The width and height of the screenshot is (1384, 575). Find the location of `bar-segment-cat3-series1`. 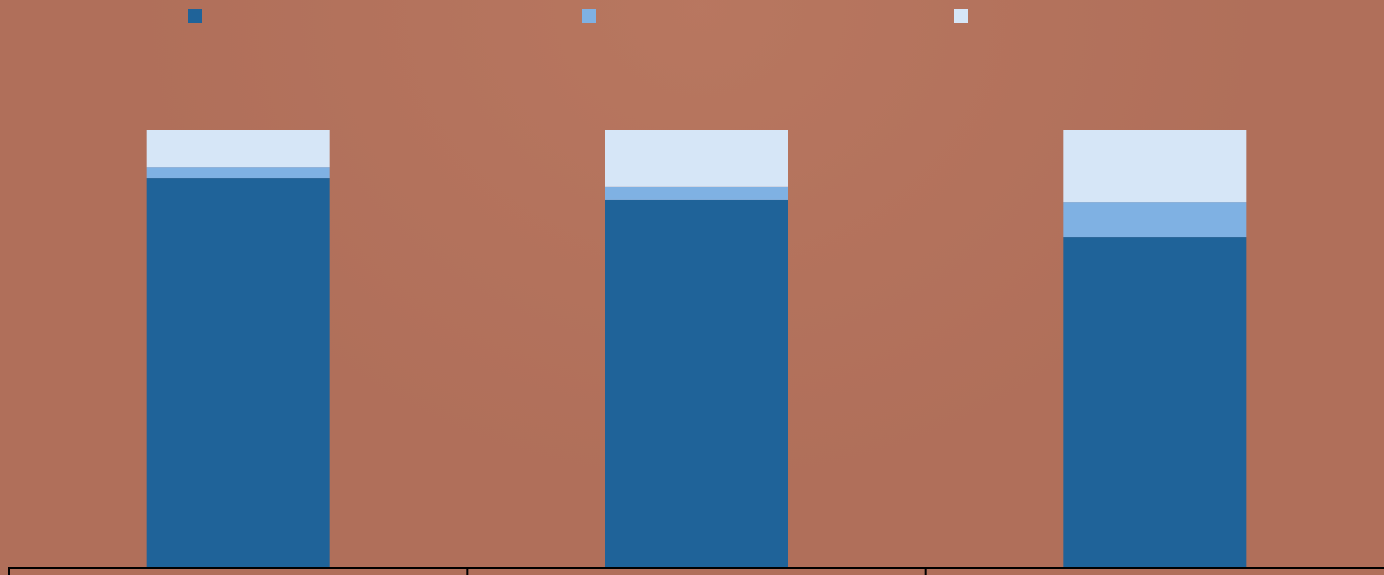

bar-segment-cat3-series1 is located at coordinates (1155, 402).